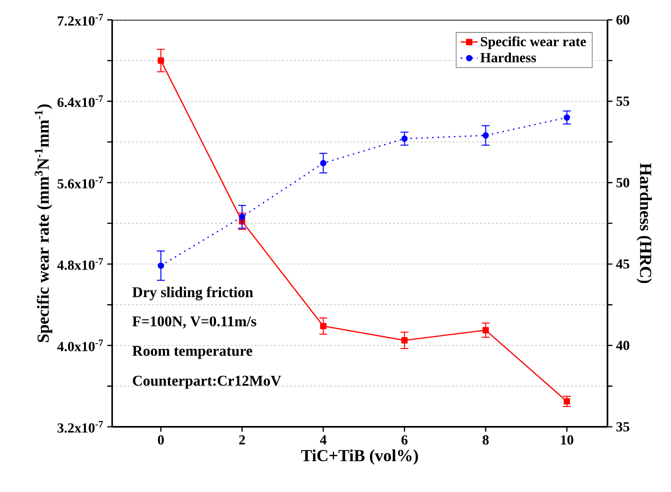 The width and height of the screenshot is (671, 492). I want to click on y-tick-label: 4.8x10$^{-7}$, so click(80, 264).